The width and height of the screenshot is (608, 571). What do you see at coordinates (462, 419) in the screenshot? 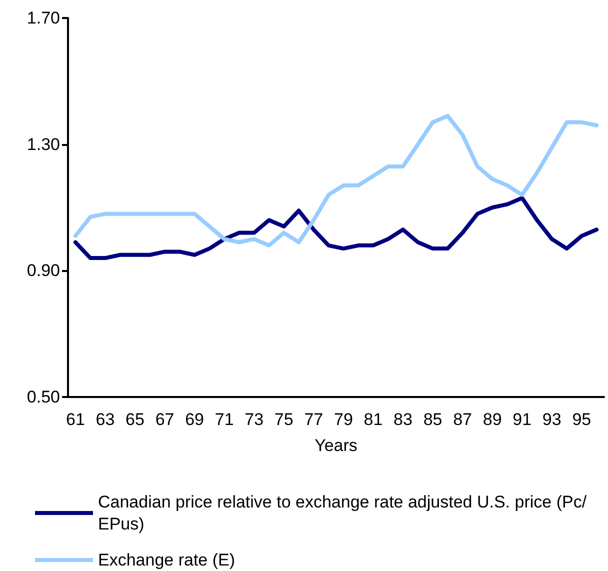
I see `x-tick-label: 87` at bounding box center [462, 419].